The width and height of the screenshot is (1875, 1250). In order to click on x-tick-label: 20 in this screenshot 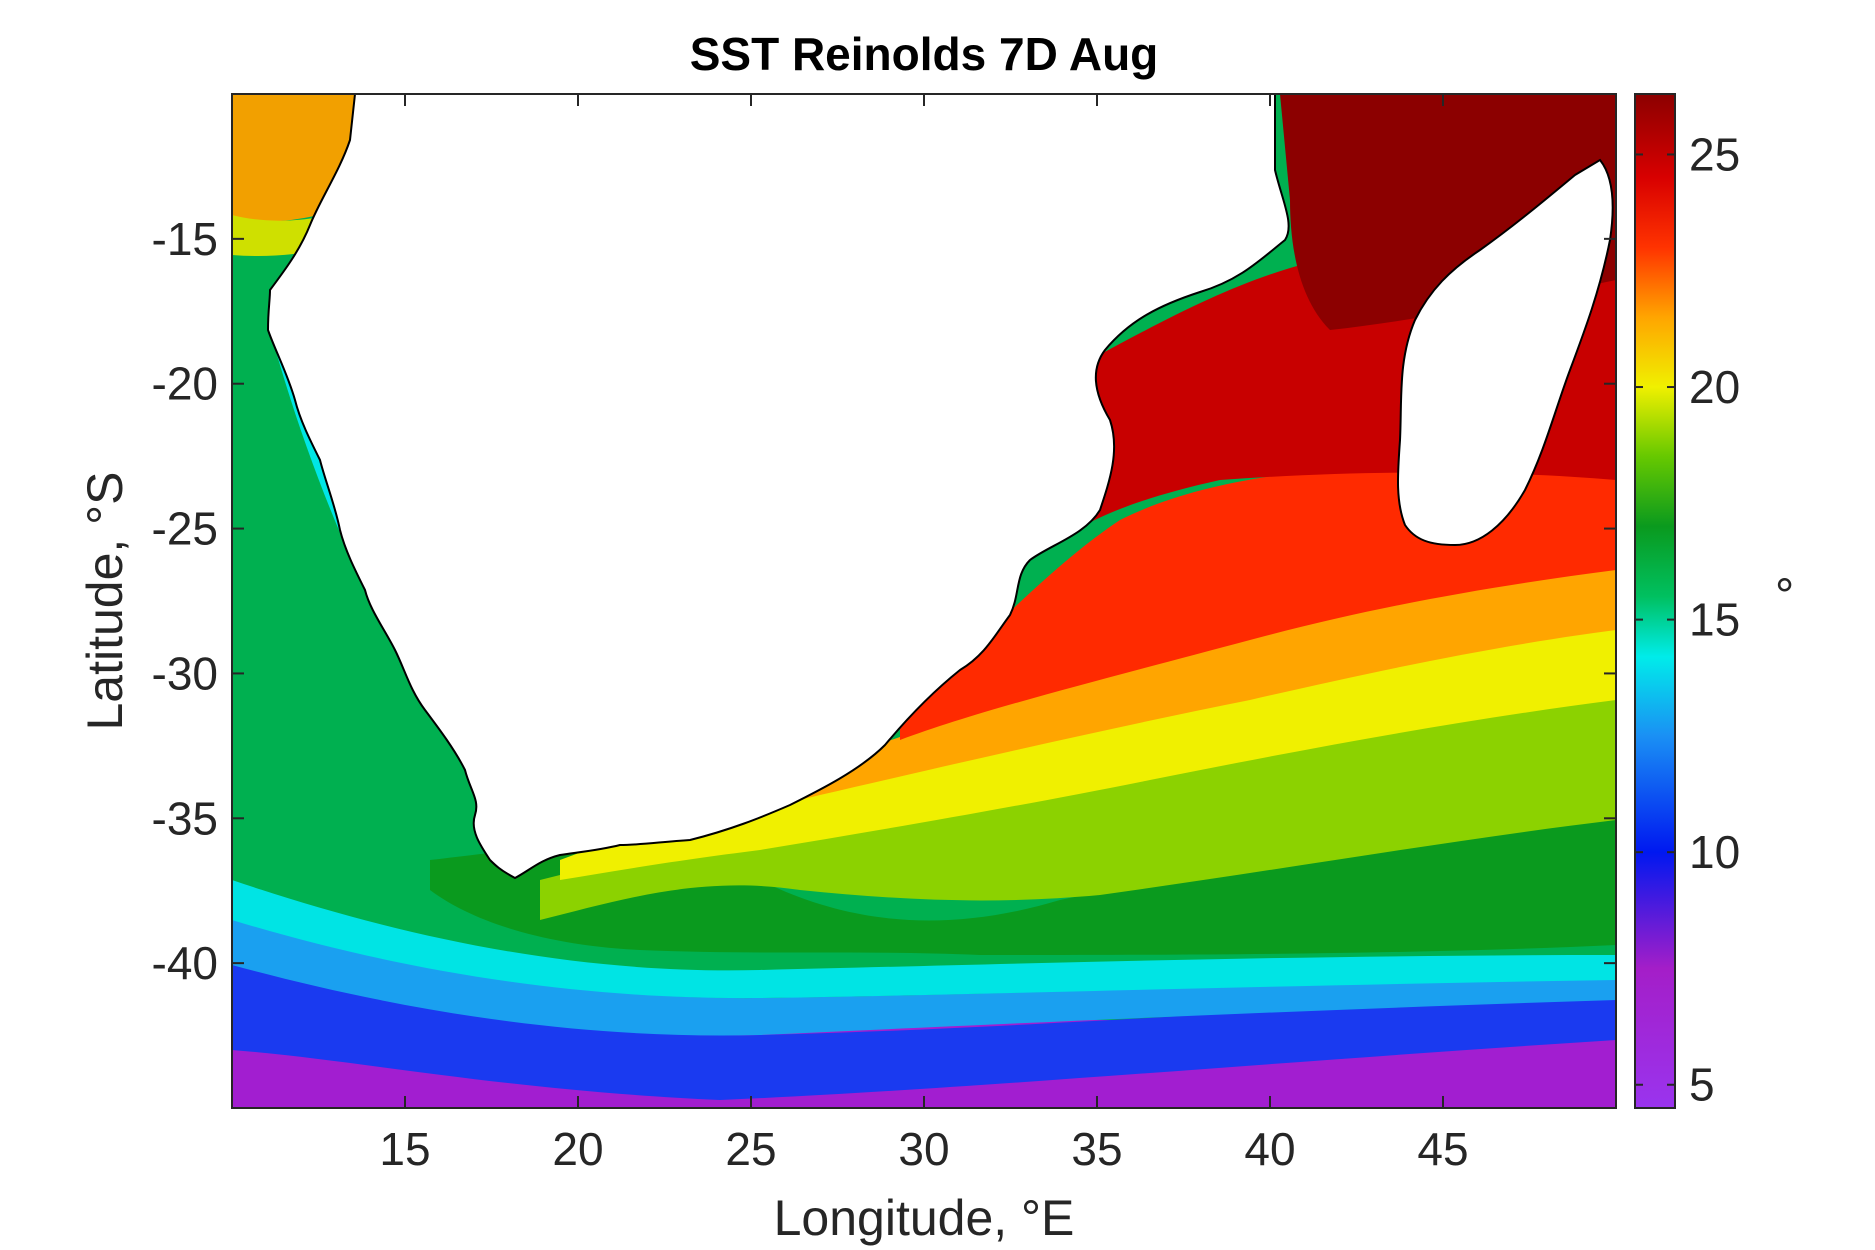, I will do `click(577, 1149)`.